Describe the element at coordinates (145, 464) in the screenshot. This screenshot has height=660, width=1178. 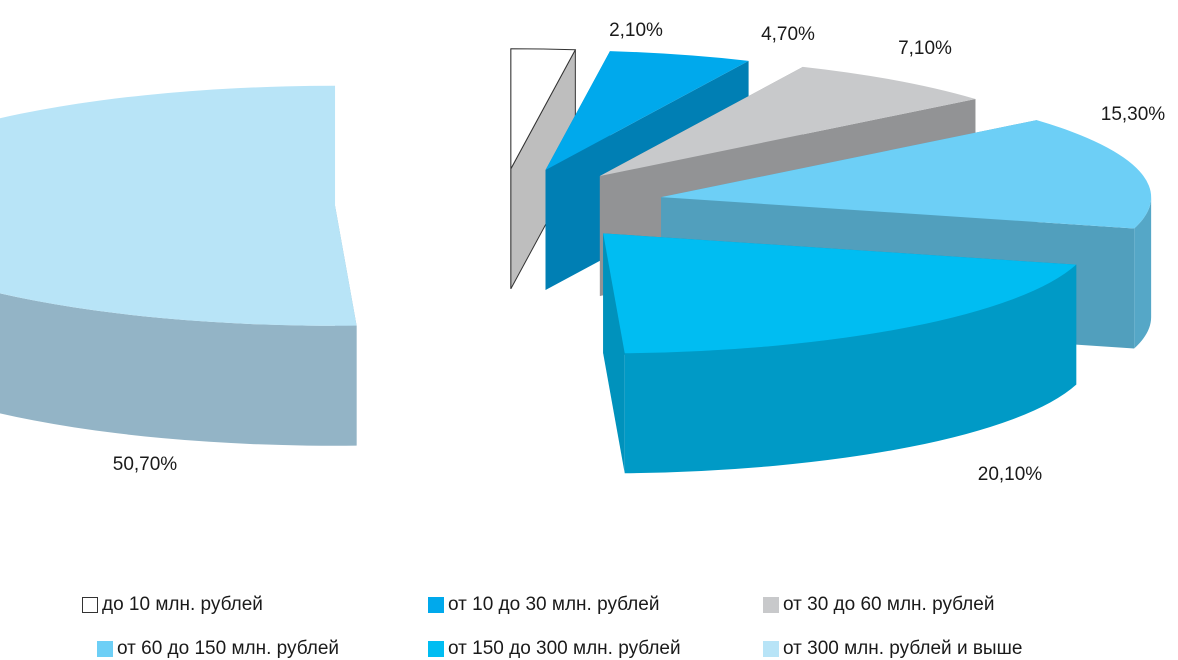
I see `slice-value-label: 50,70%` at that location.